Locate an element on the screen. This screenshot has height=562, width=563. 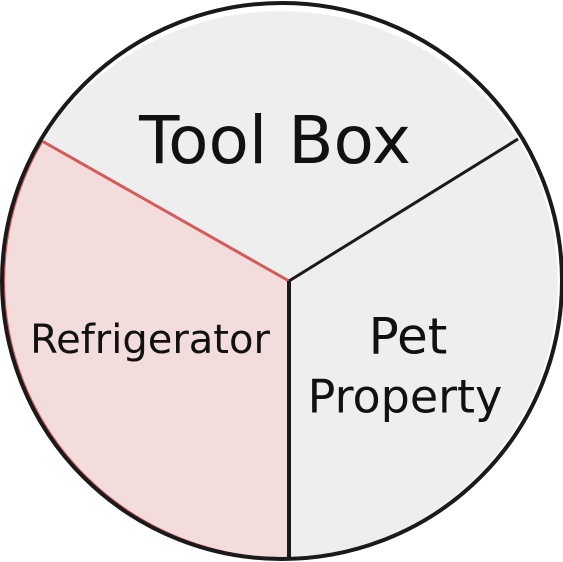
label-pet: Pet is located at coordinates (408, 337).